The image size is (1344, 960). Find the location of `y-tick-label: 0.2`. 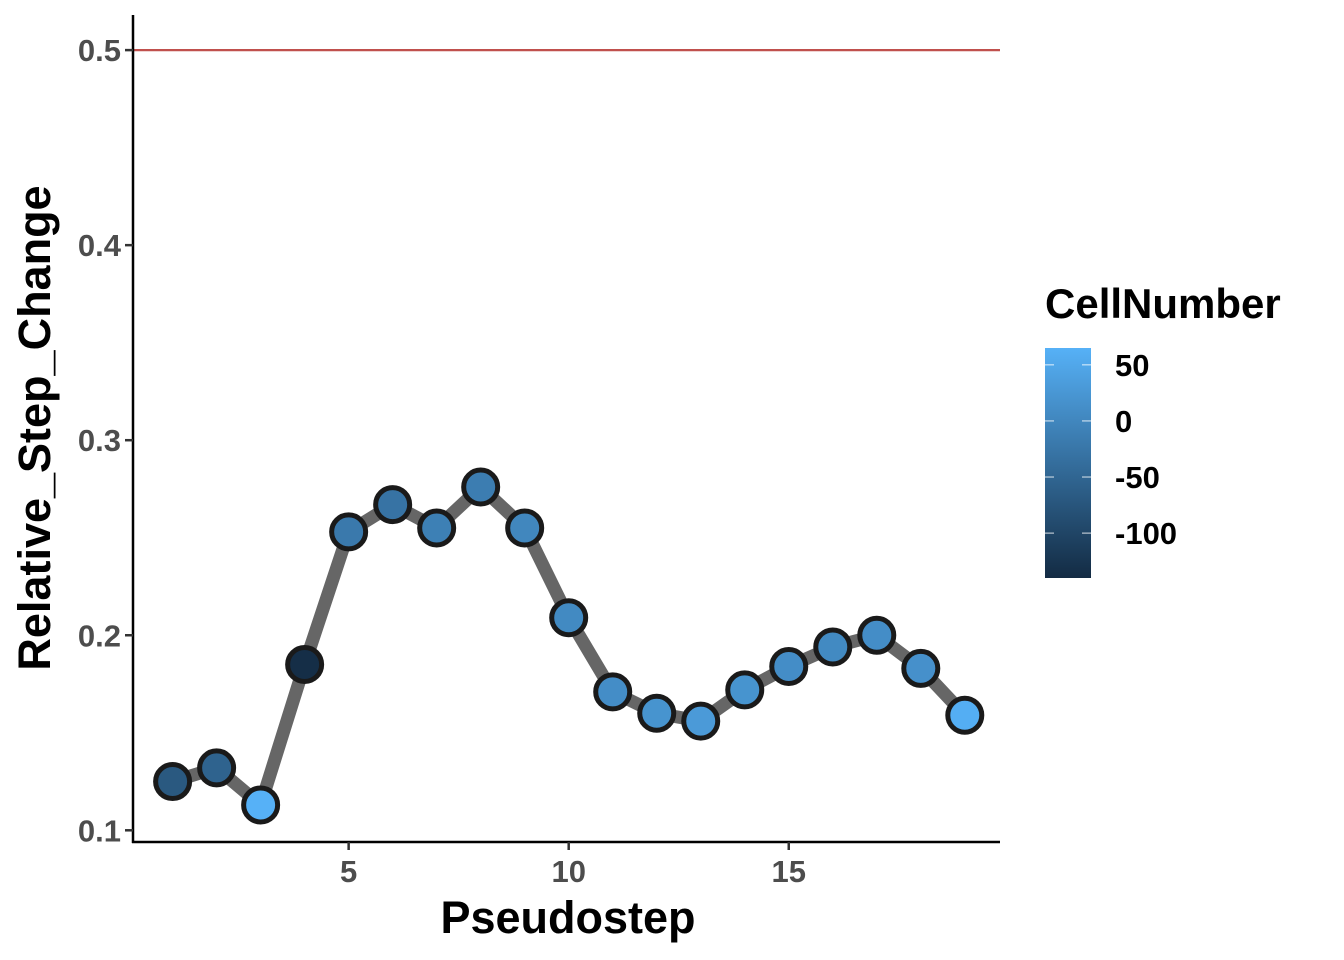

y-tick-label: 0.2 is located at coordinates (99, 635).